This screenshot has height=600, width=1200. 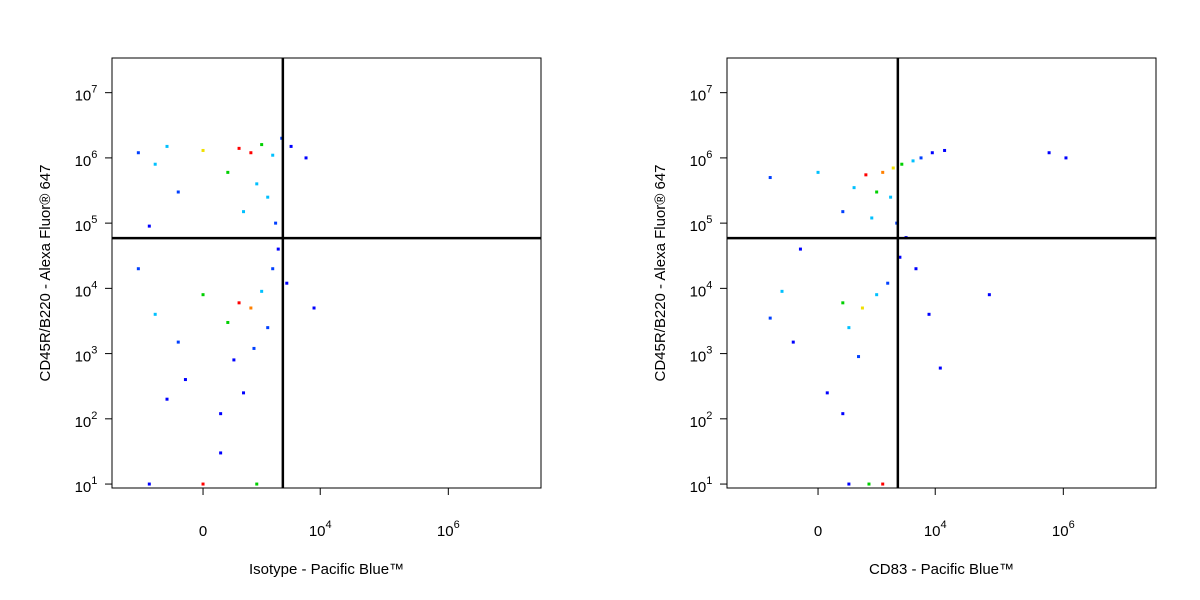 I want to click on x-axis-label: CD83 - Pacific Blue™, so click(x=941, y=569).